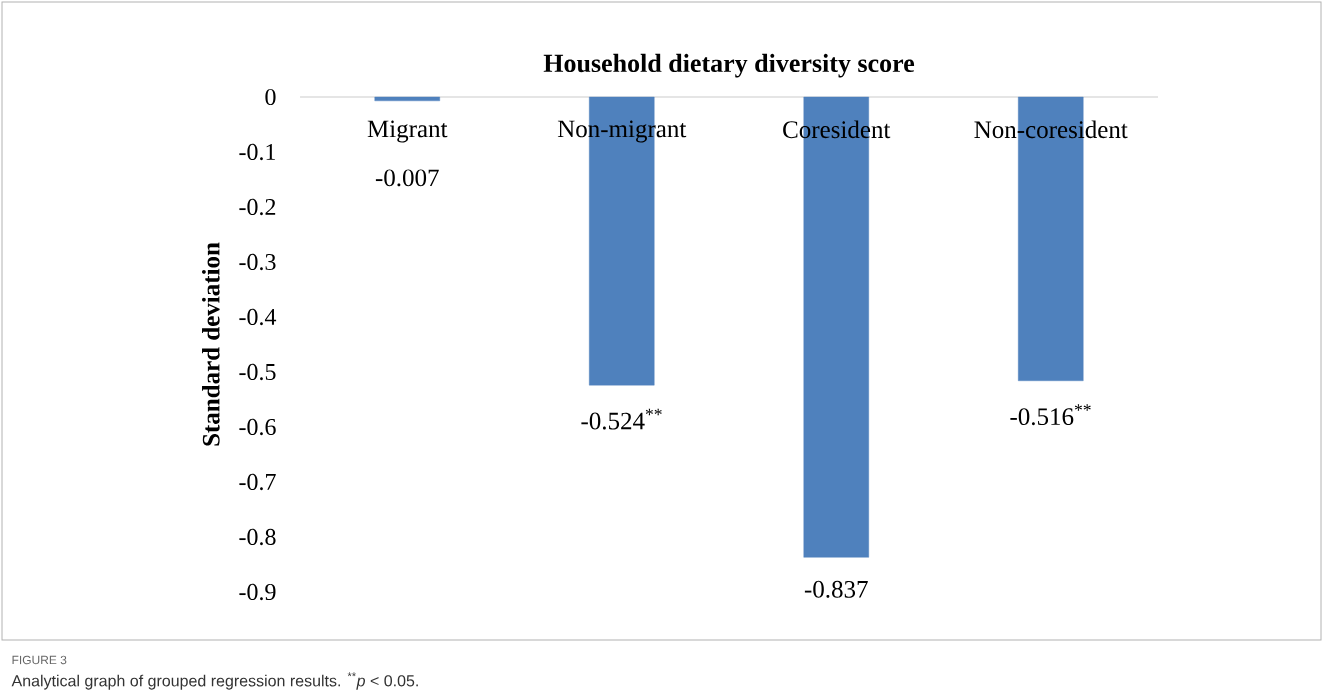  I want to click on data-label: -0.007, so click(407, 178).